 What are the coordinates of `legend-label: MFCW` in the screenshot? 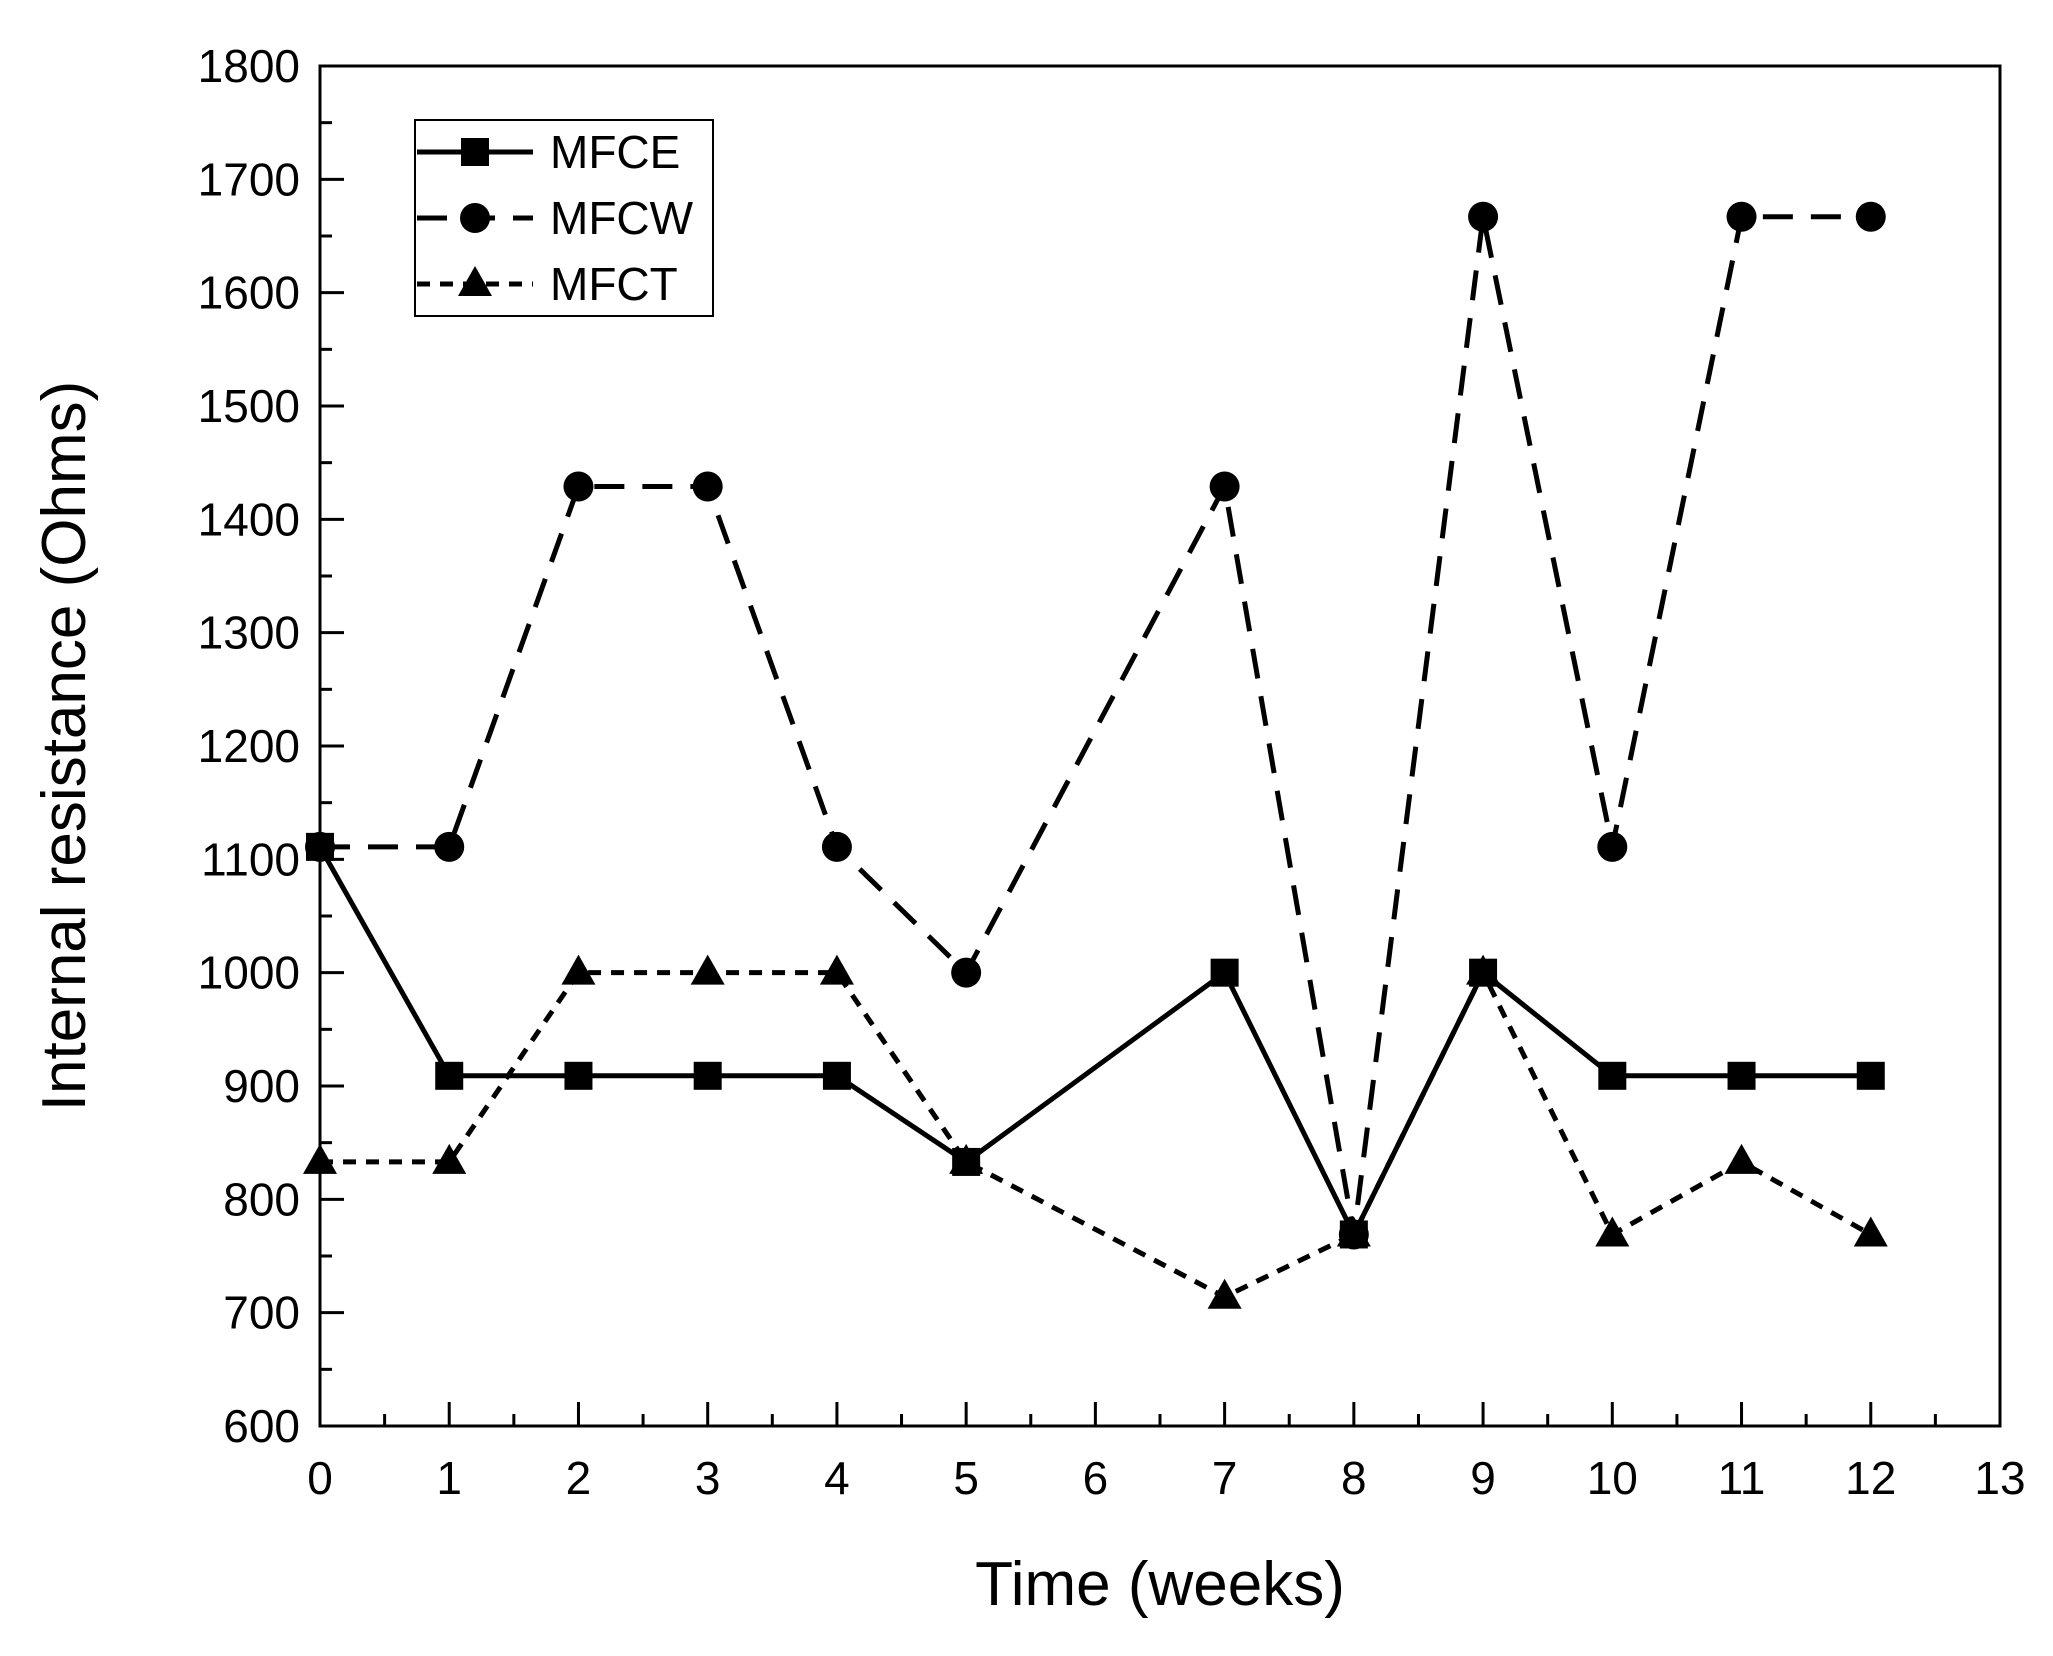 It's located at (622, 218).